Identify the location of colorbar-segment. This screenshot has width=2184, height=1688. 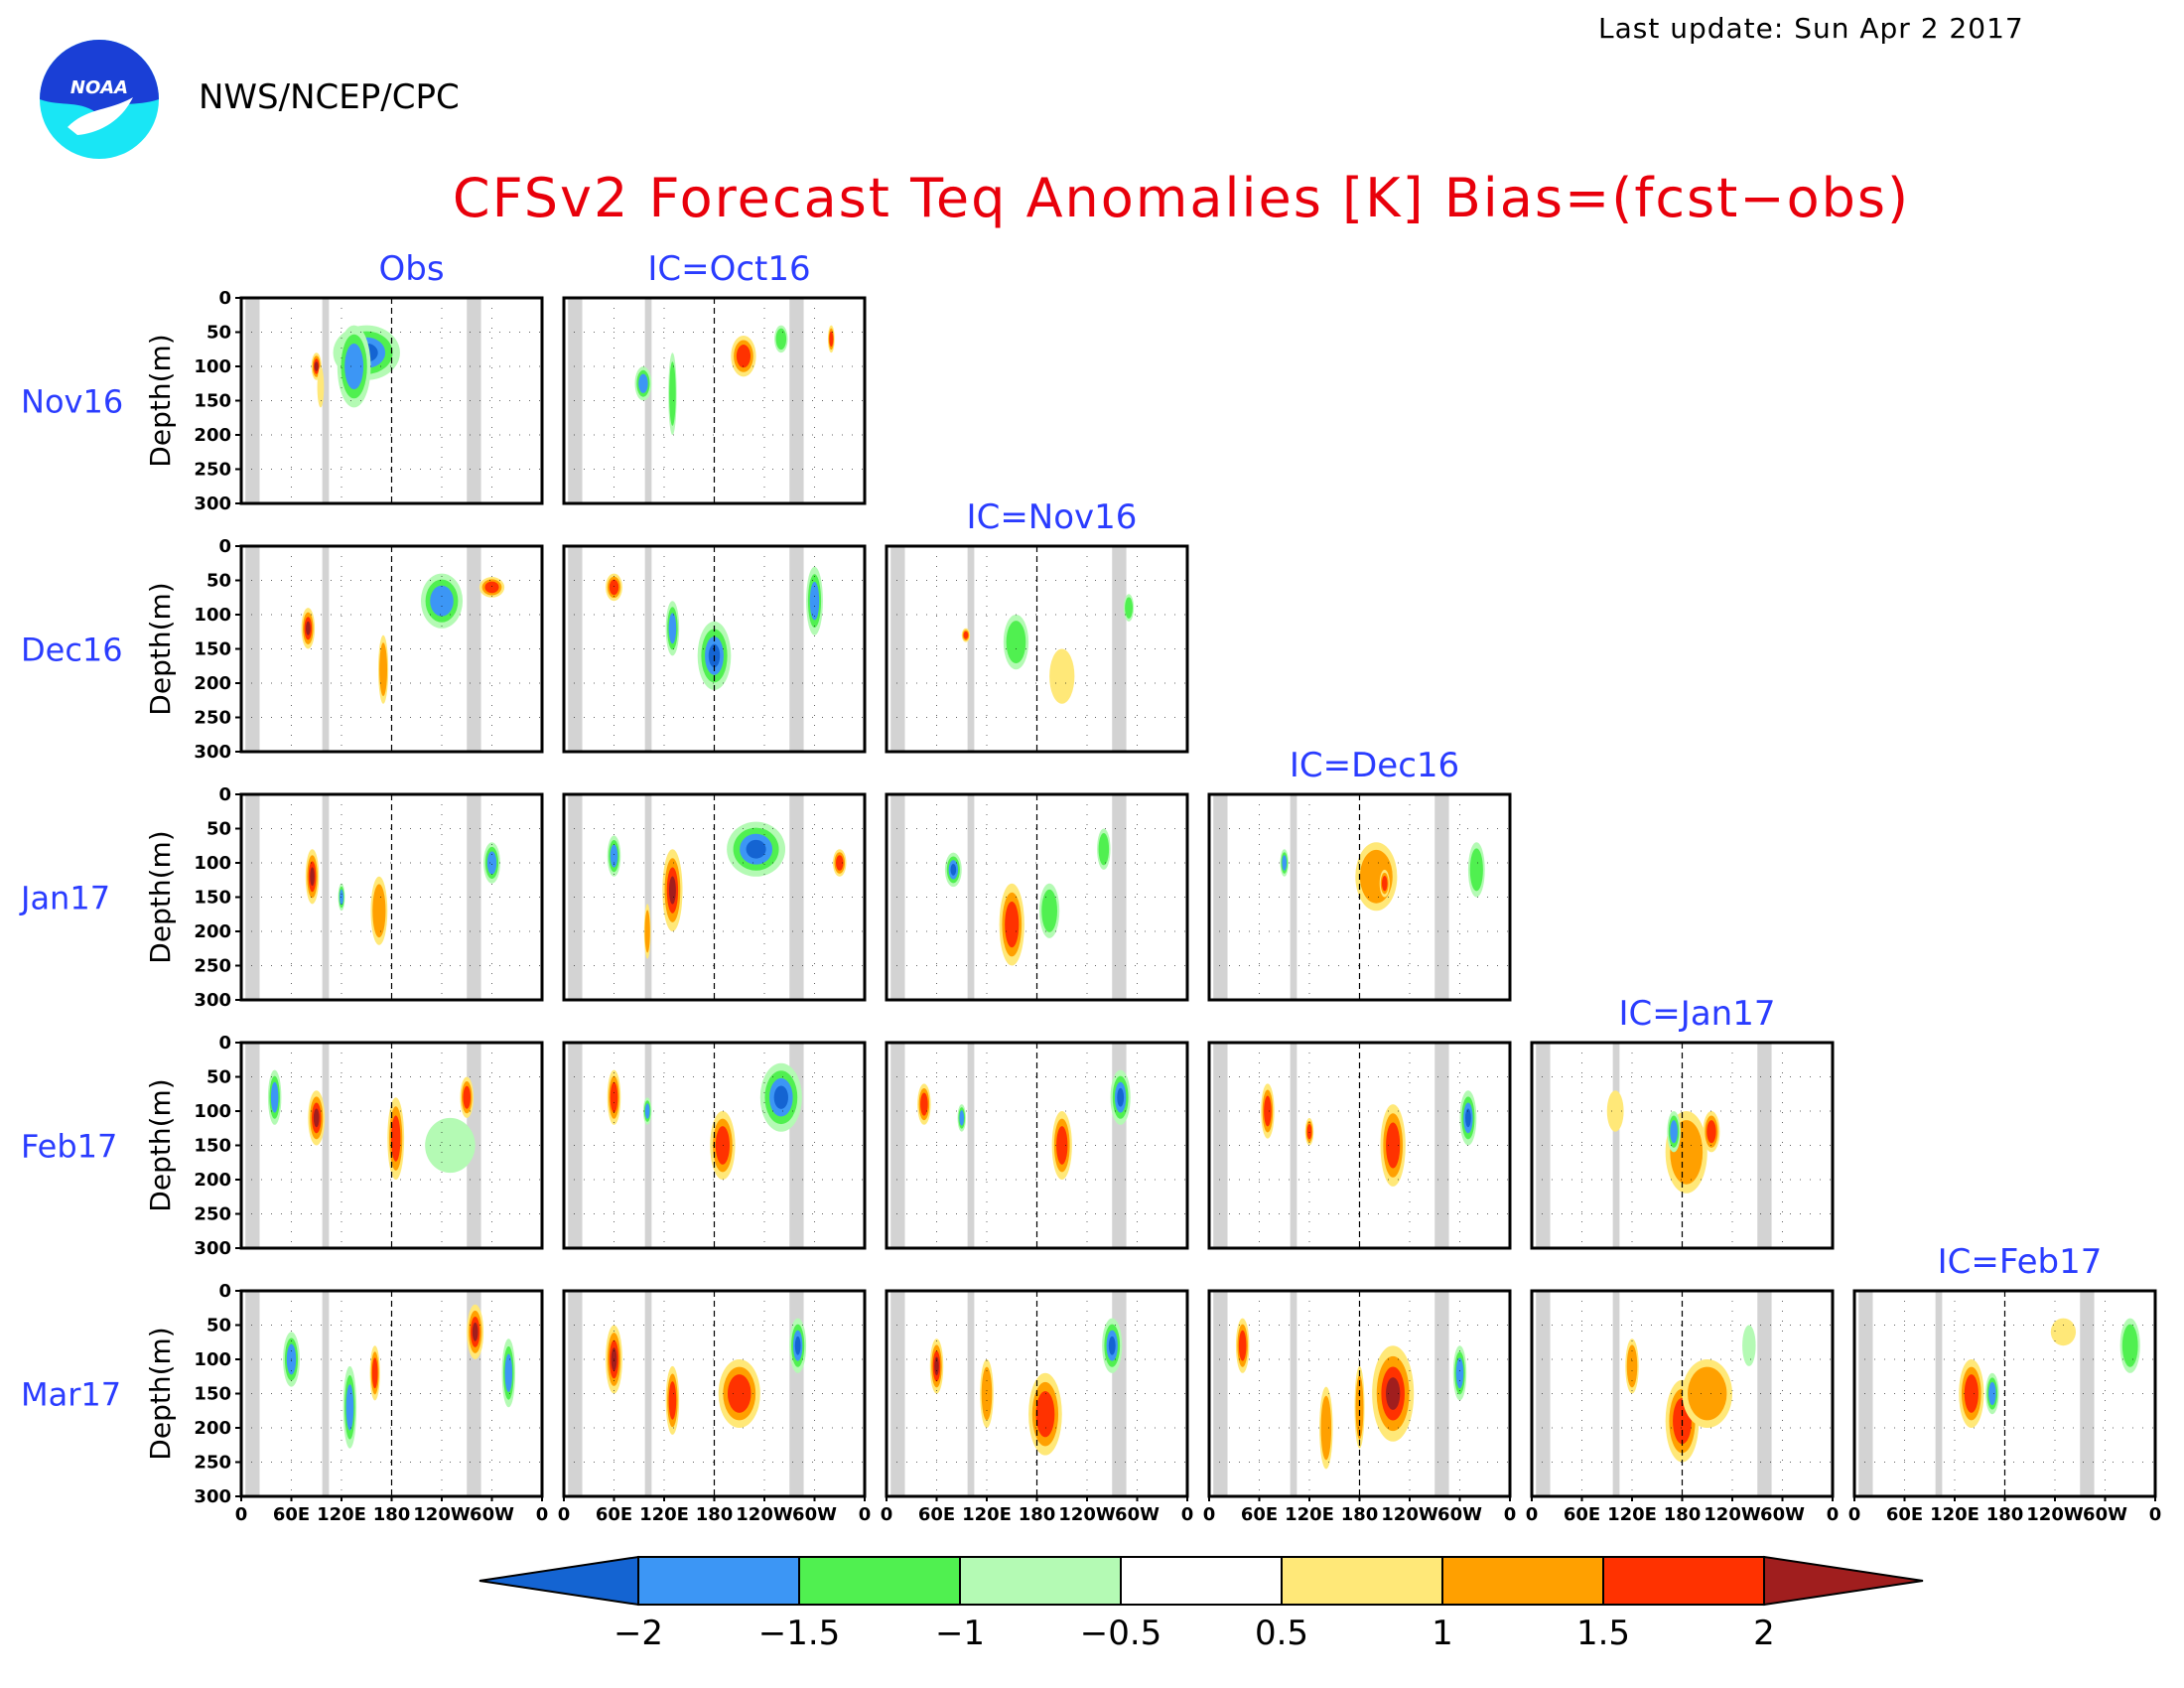
(1040, 1581).